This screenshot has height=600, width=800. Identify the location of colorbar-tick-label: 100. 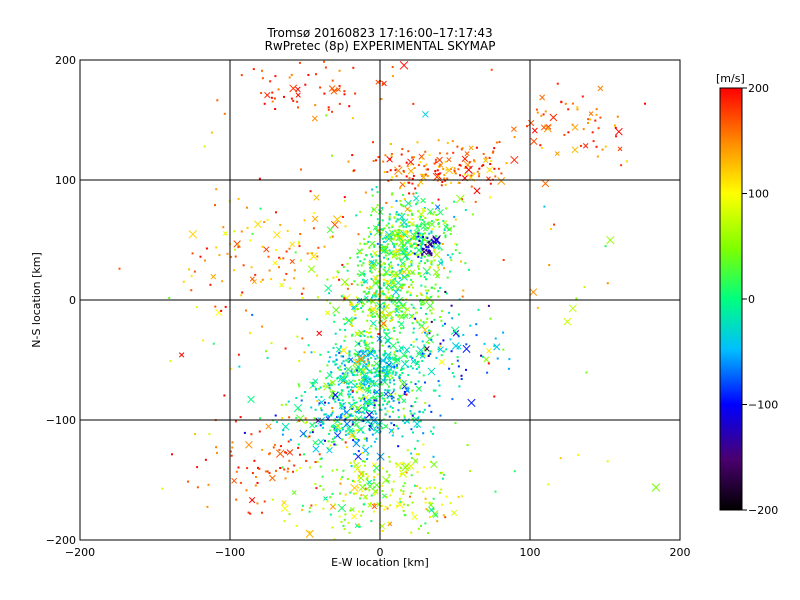
(758, 194).